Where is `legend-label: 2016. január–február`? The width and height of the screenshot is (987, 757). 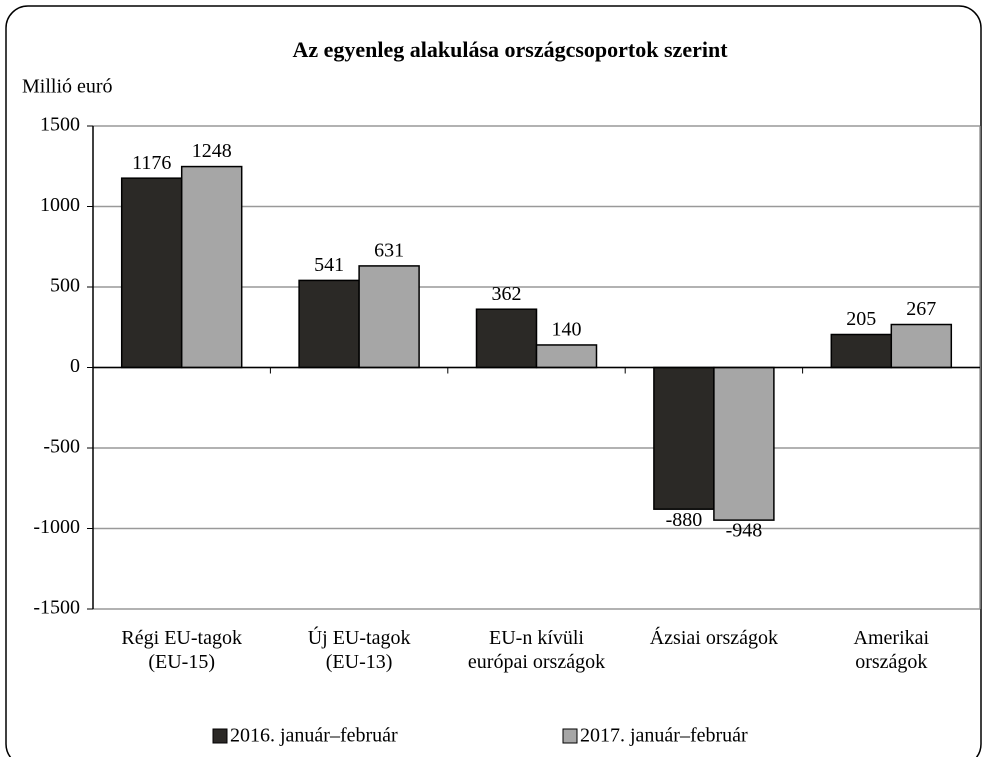 legend-label: 2016. január–február is located at coordinates (314, 736).